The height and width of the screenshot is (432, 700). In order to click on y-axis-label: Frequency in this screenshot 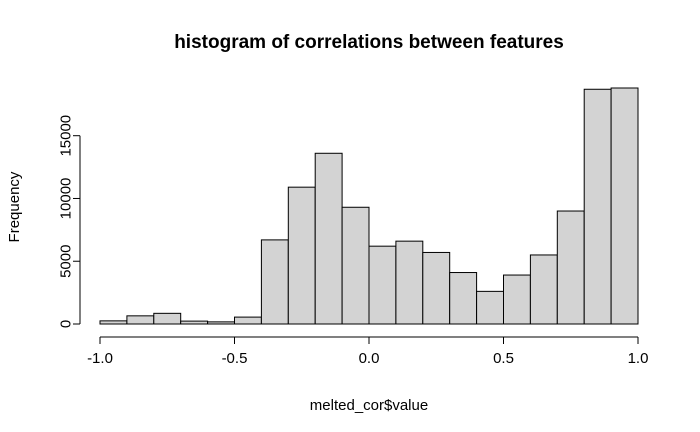, I will do `click(14, 206)`.